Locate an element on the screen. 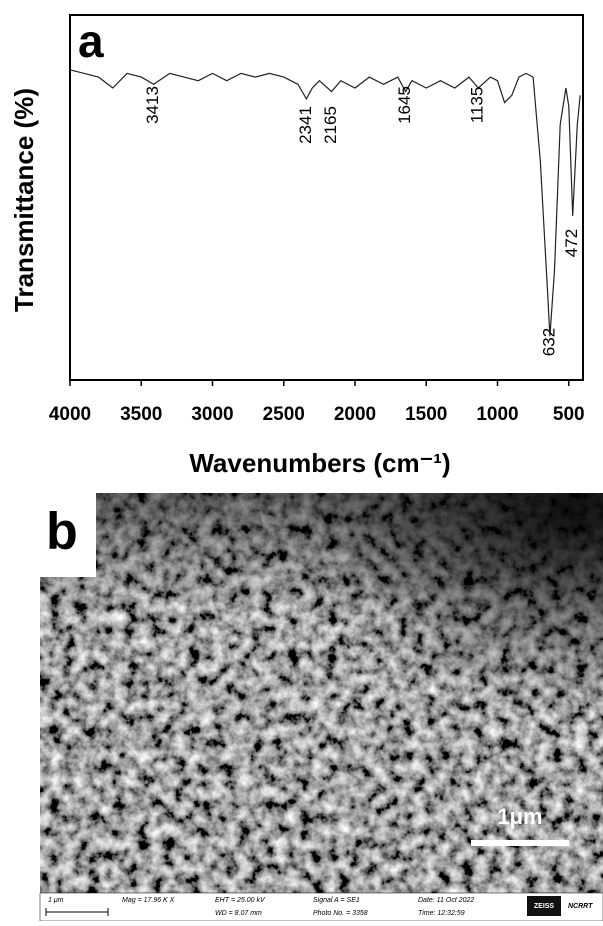 The image size is (603, 926). y-axis-title: Transmittance (%) is located at coordinates (24, 200).